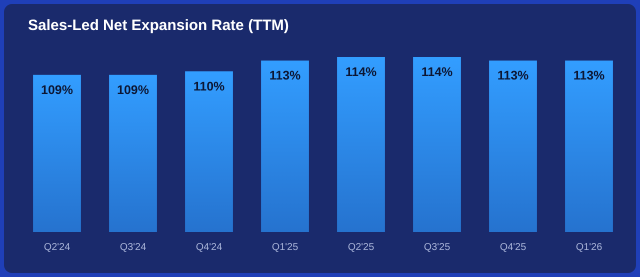  I want to click on chart-title: Sales-Led Net Expansion Rate (TTM), so click(158, 25).